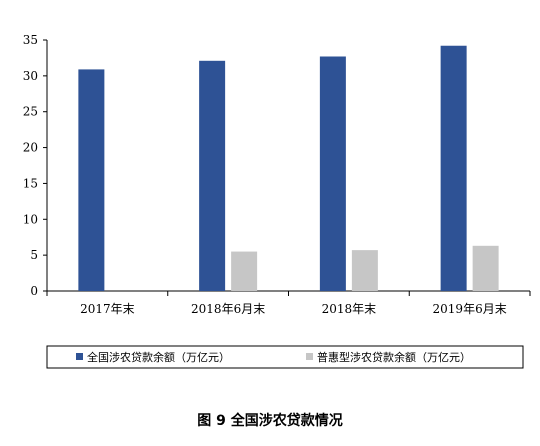 The image size is (540, 446). Describe the element at coordinates (349, 309) in the screenshot. I see `x-tick-label: 2018年末` at that location.